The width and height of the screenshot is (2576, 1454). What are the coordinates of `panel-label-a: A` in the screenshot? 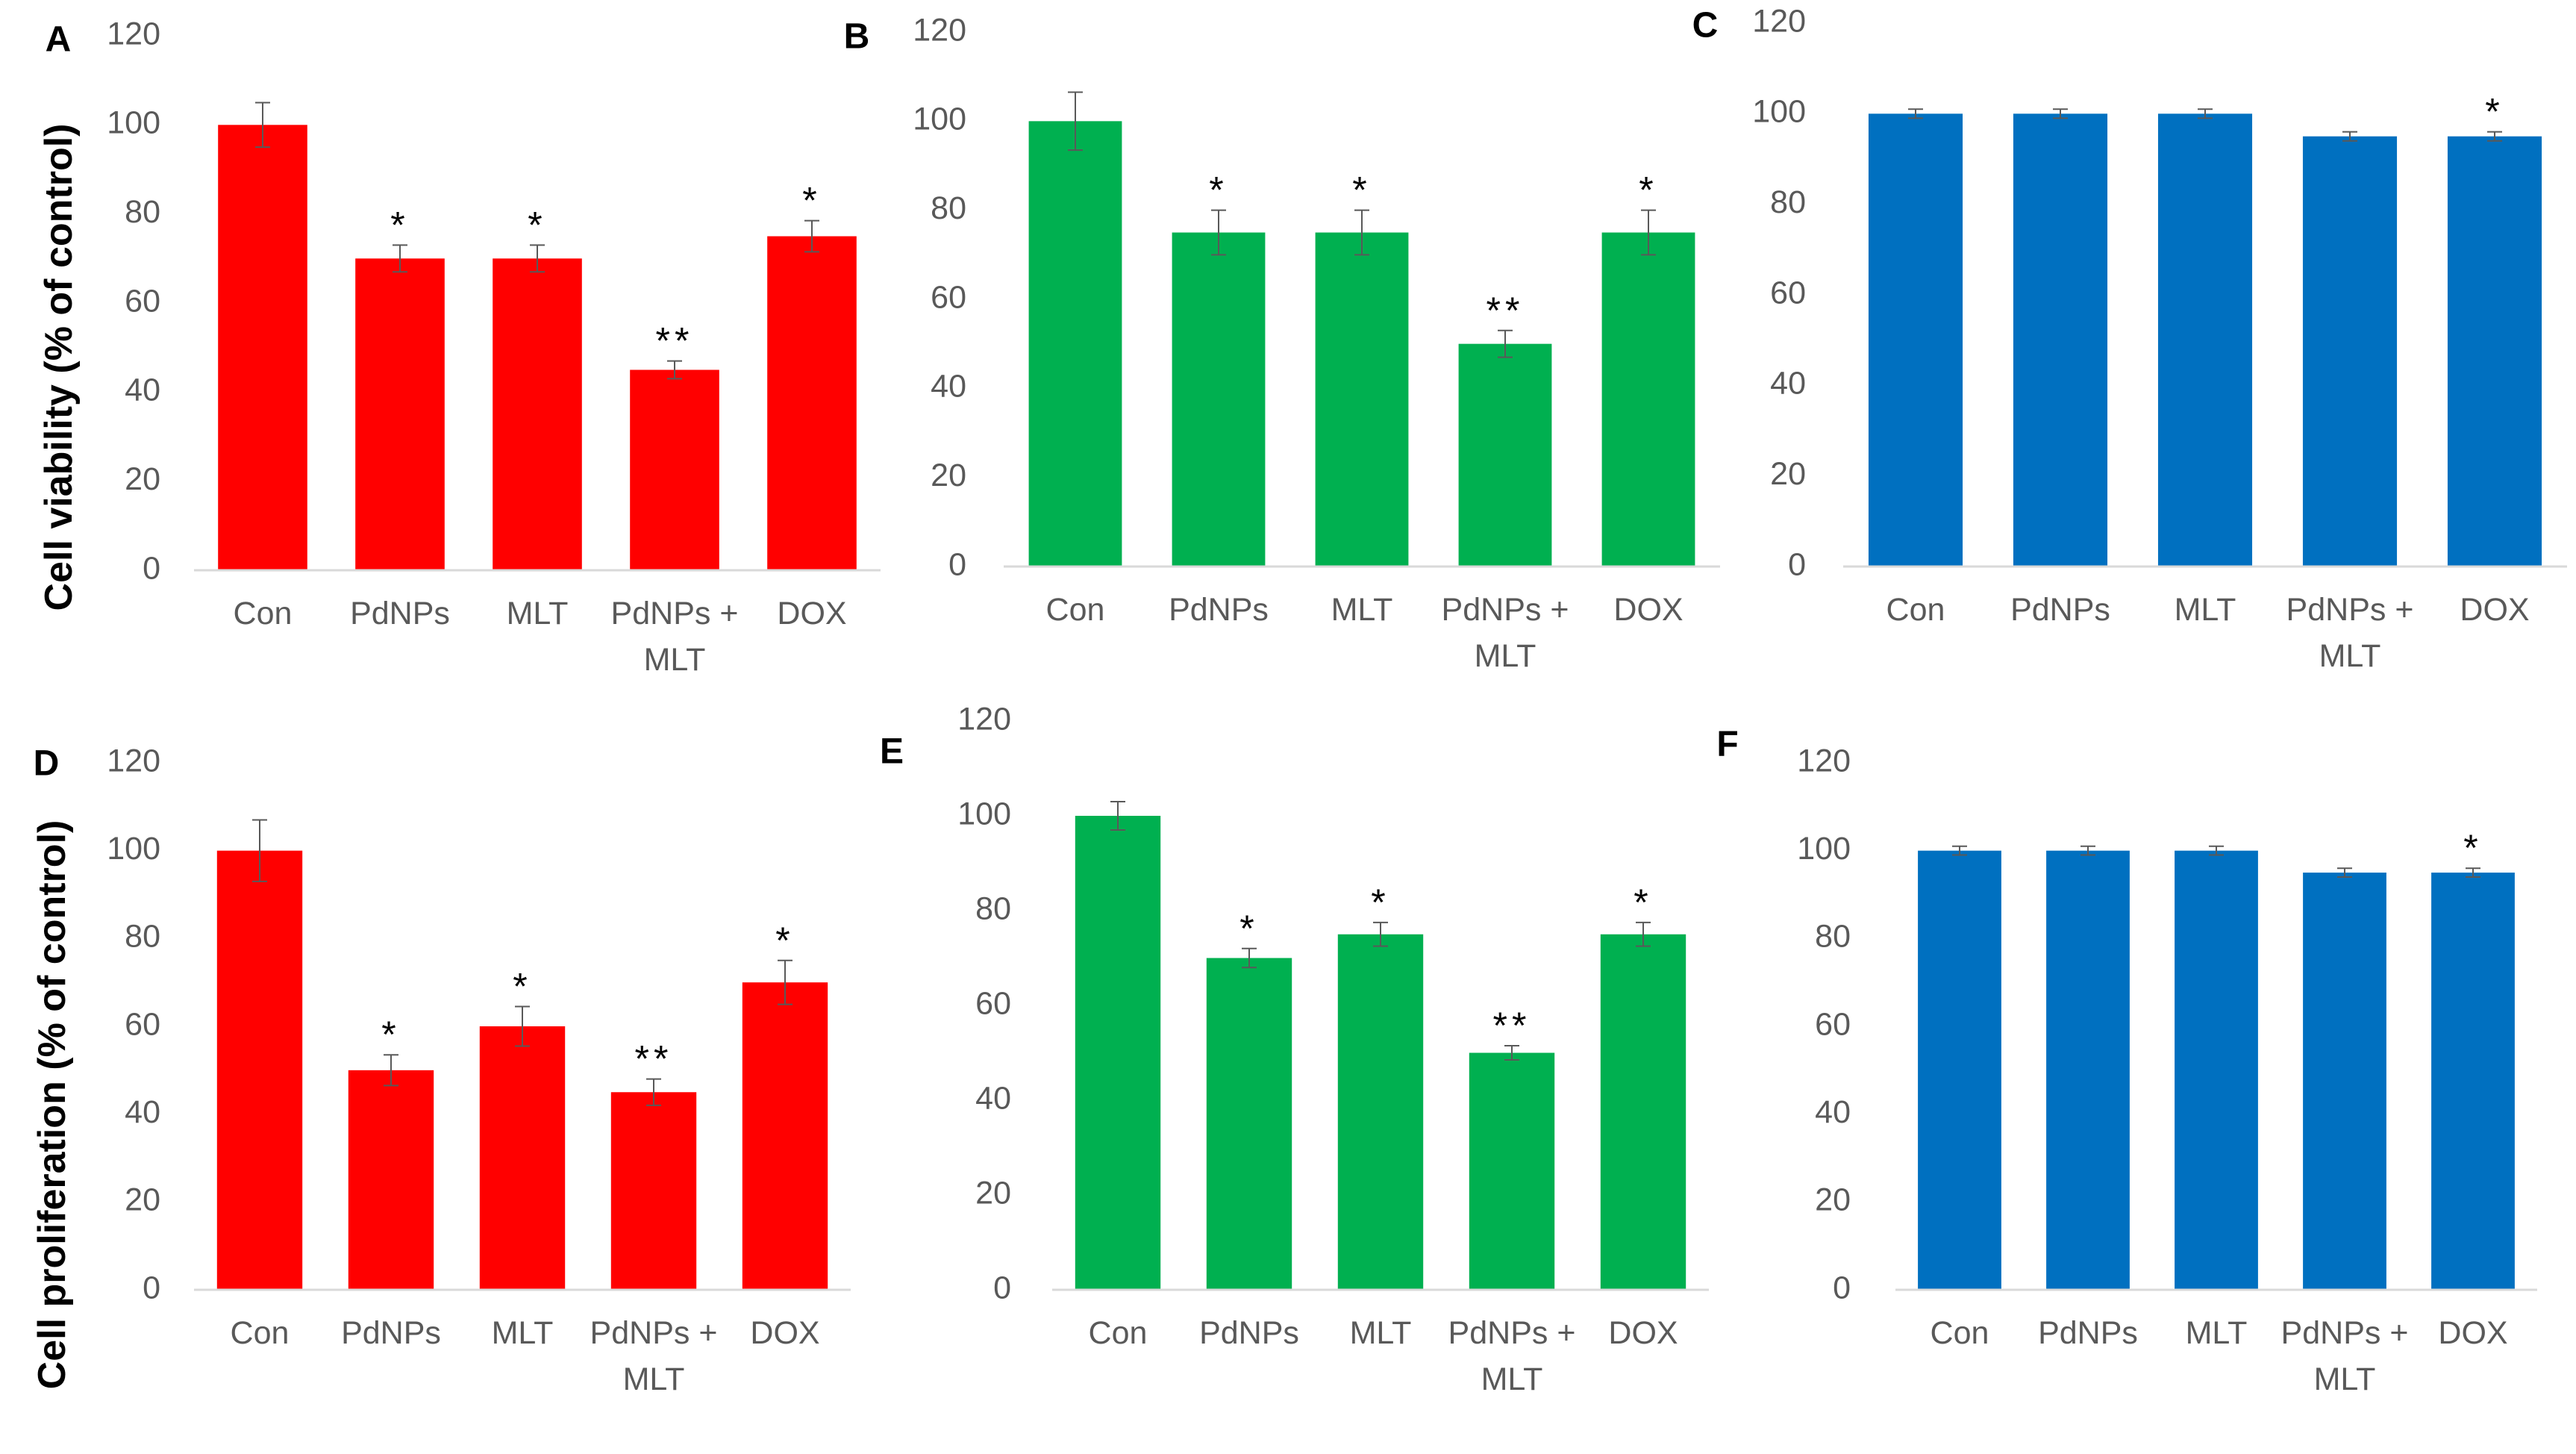 It's located at (59, 40).